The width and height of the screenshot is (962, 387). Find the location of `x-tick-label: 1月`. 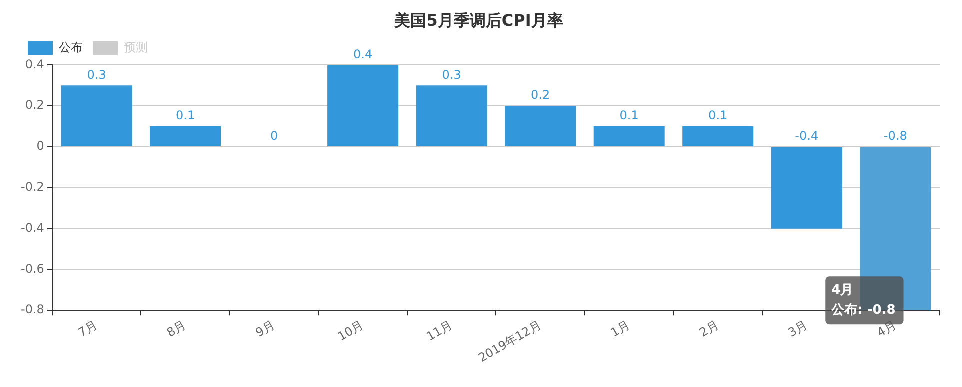

x-tick-label: 1月 is located at coordinates (620, 329).